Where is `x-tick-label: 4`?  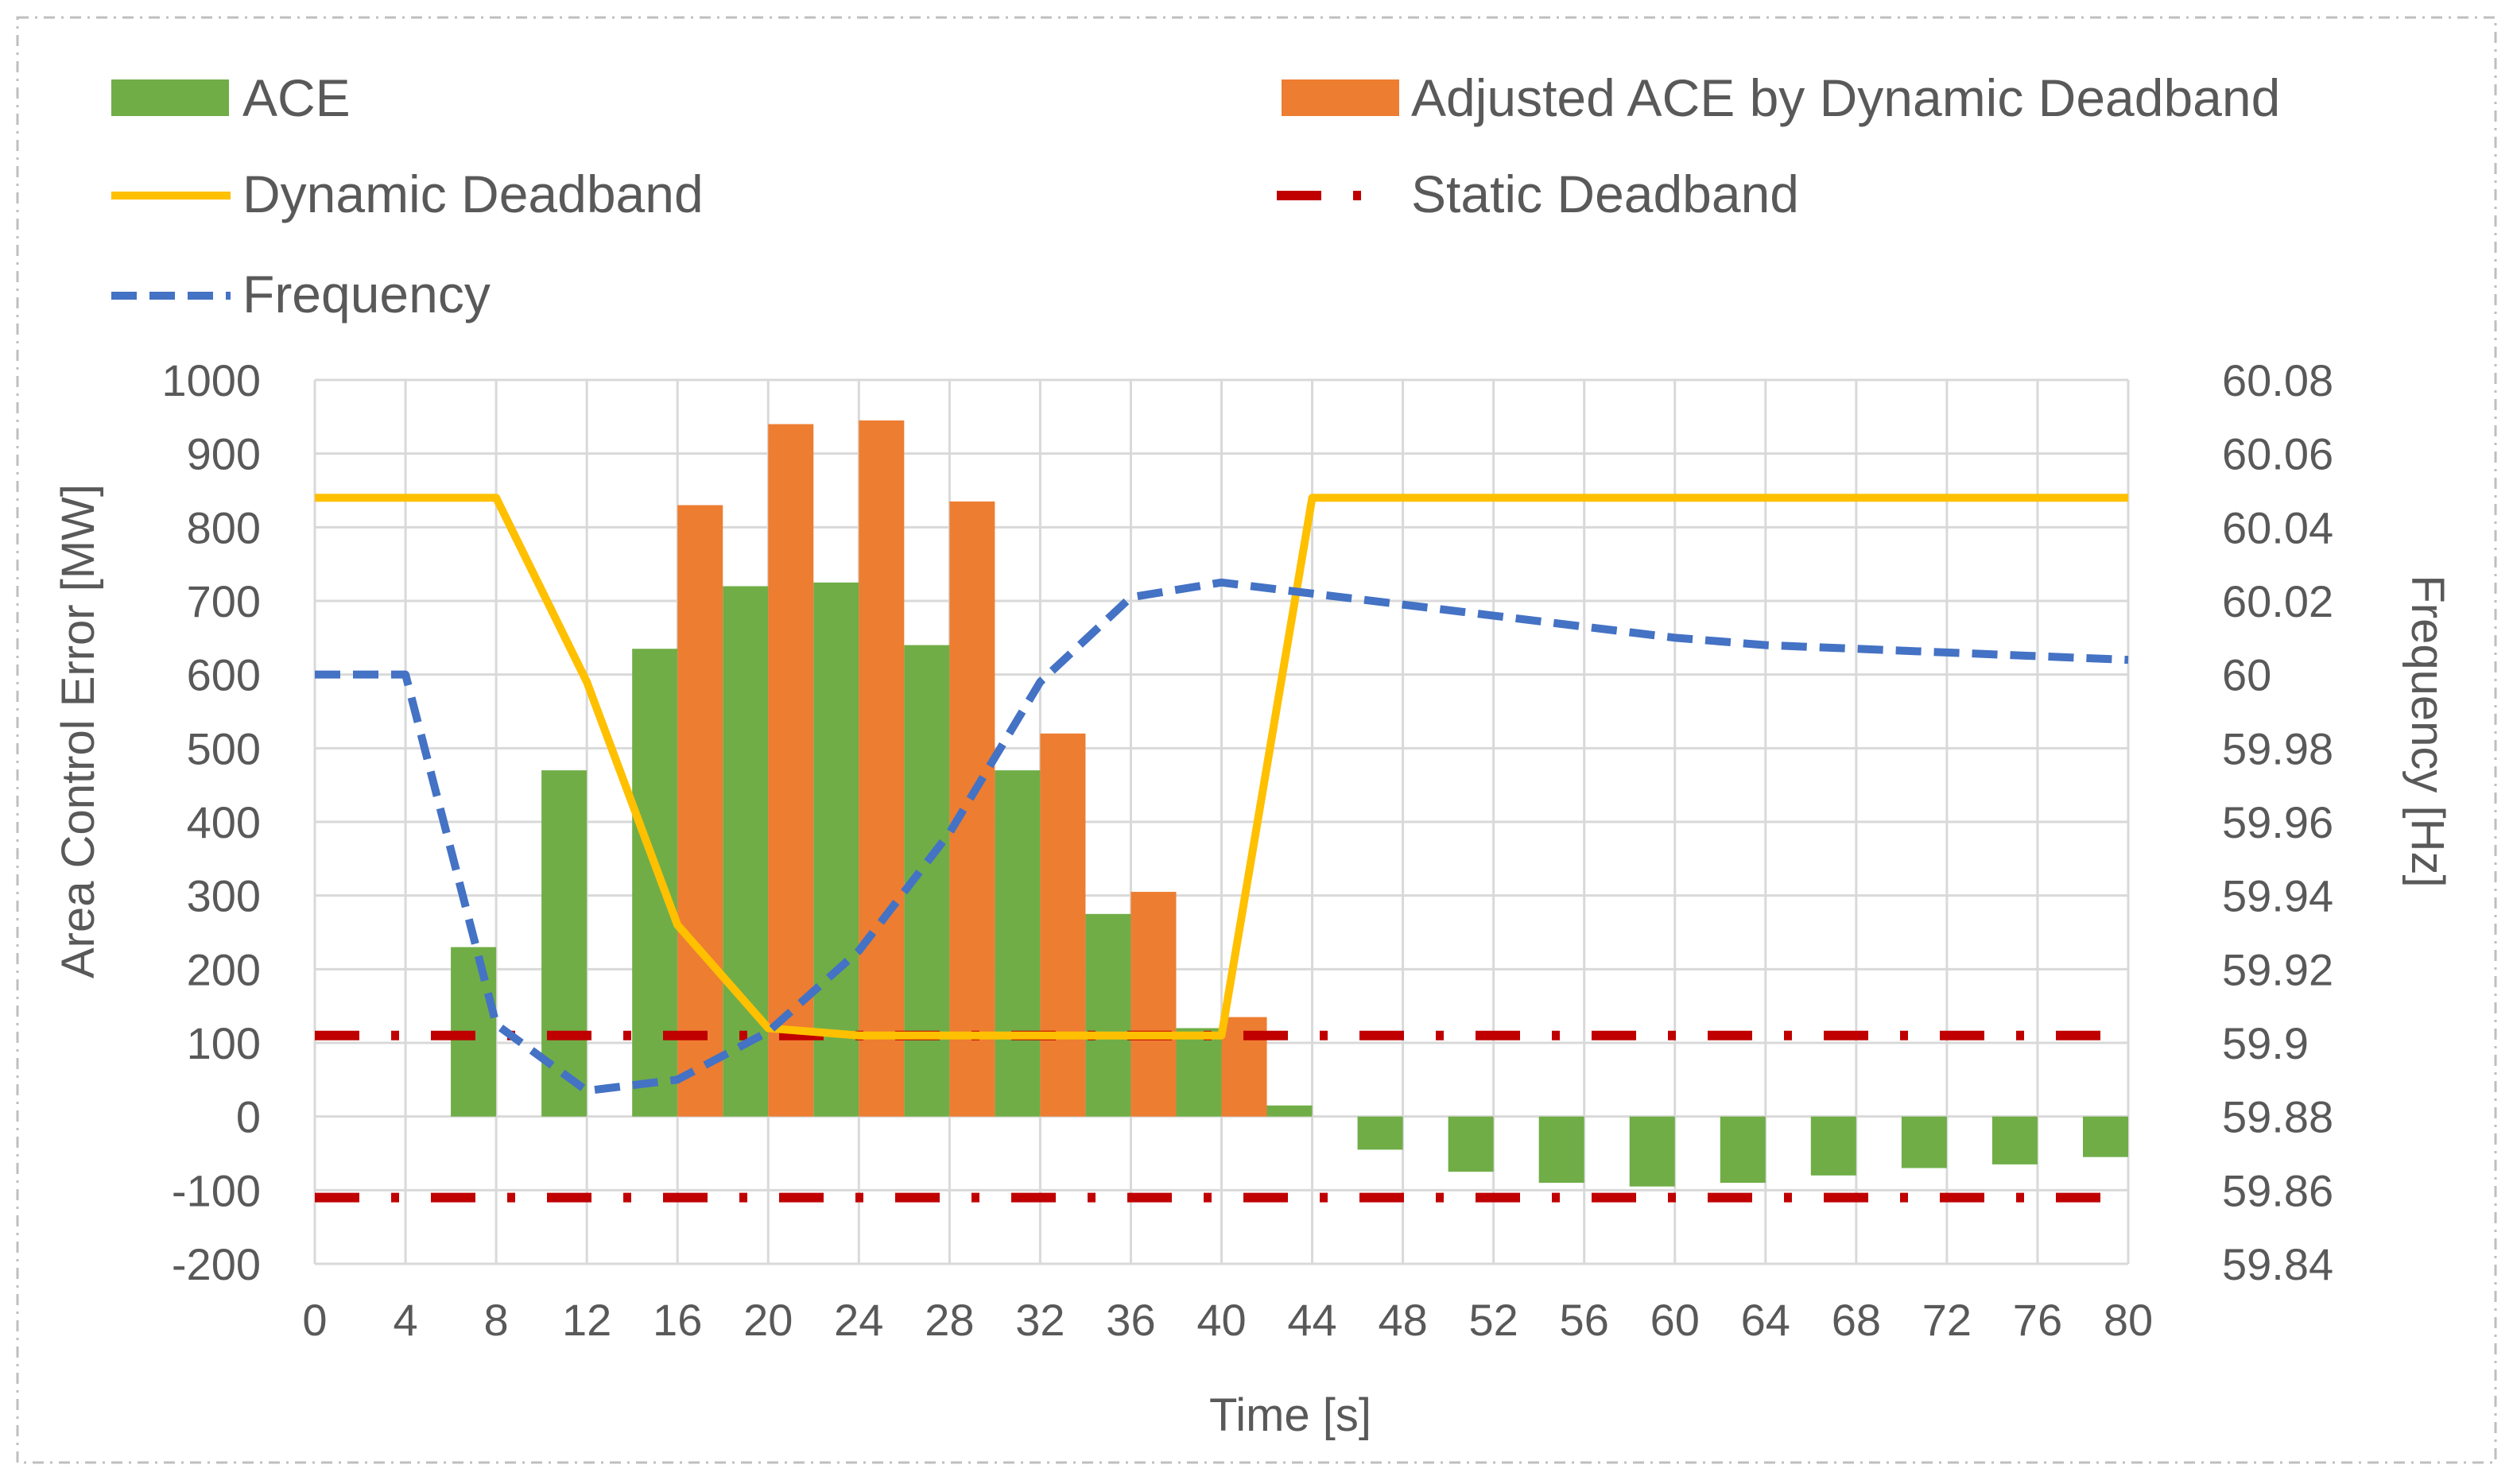 x-tick-label: 4 is located at coordinates (405, 1320).